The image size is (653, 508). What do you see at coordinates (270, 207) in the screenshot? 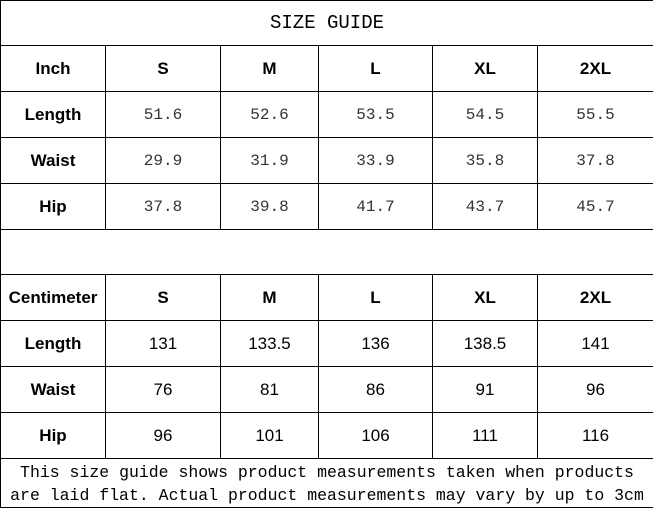
I see `measurement-value: 39.8` at bounding box center [270, 207].